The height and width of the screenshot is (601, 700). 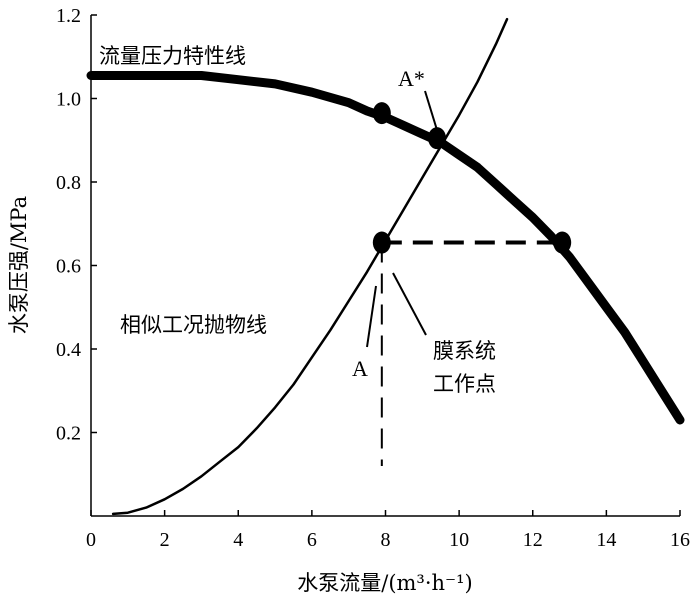 What do you see at coordinates (459, 540) in the screenshot?
I see `x-tick-label-5: 10` at bounding box center [459, 540].